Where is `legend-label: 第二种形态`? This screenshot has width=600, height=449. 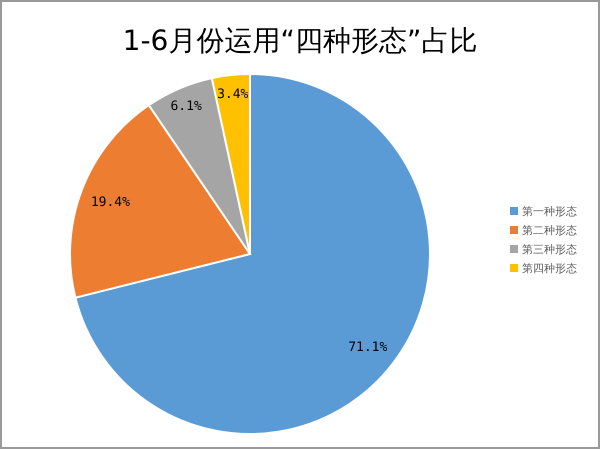 legend-label: 第二种形态 is located at coordinates (549, 230).